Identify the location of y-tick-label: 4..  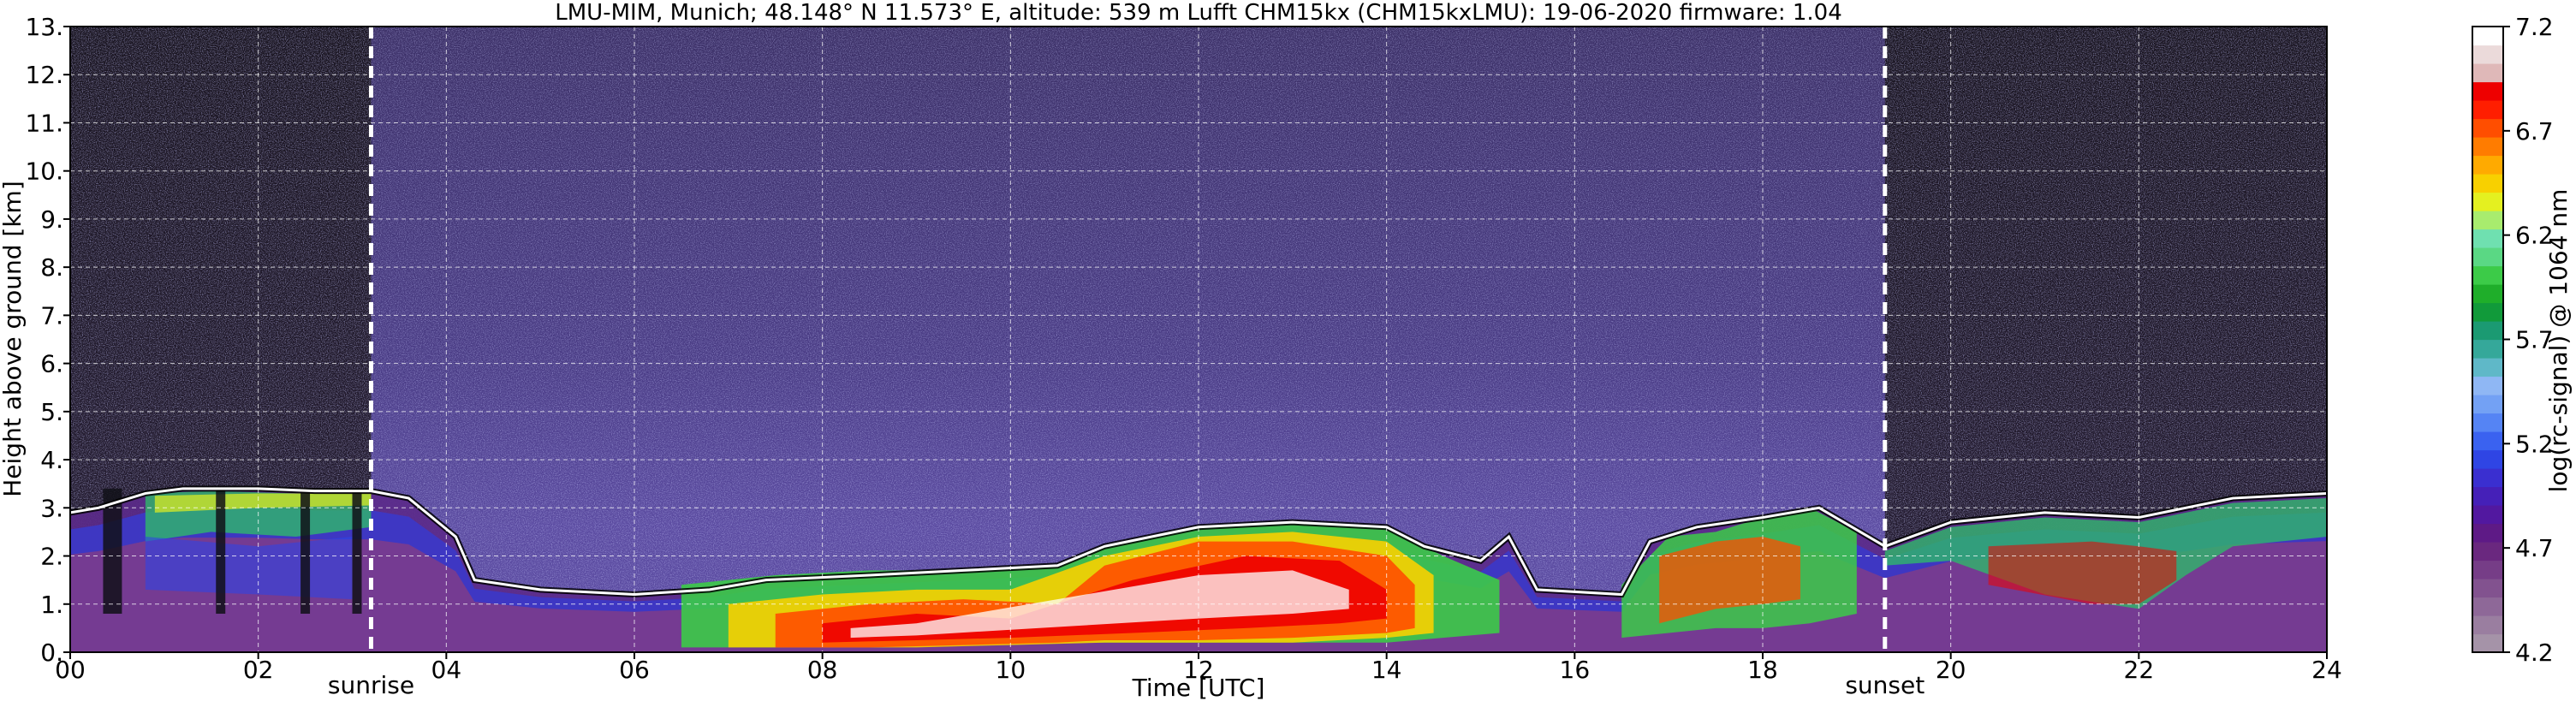
(51, 460).